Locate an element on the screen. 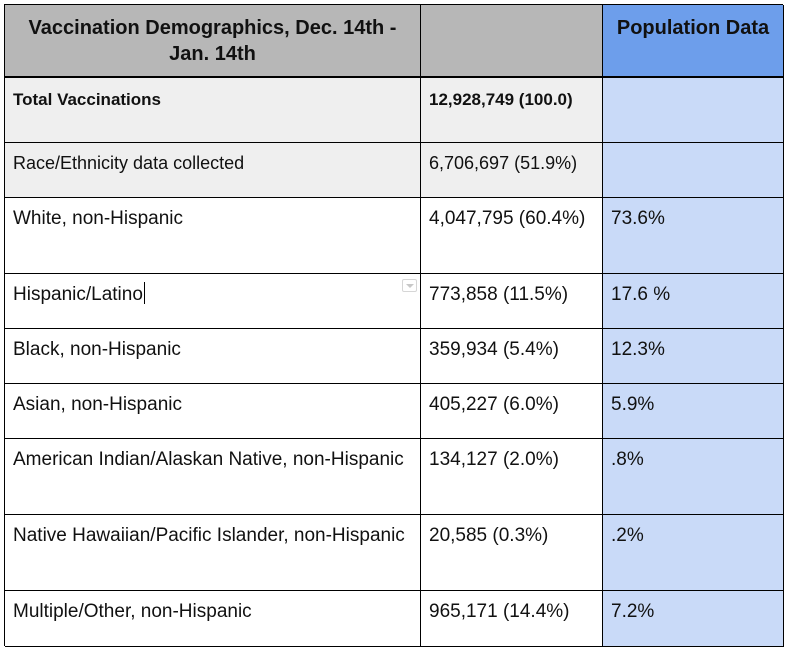  dropdown-arrow-icon is located at coordinates (409, 285).